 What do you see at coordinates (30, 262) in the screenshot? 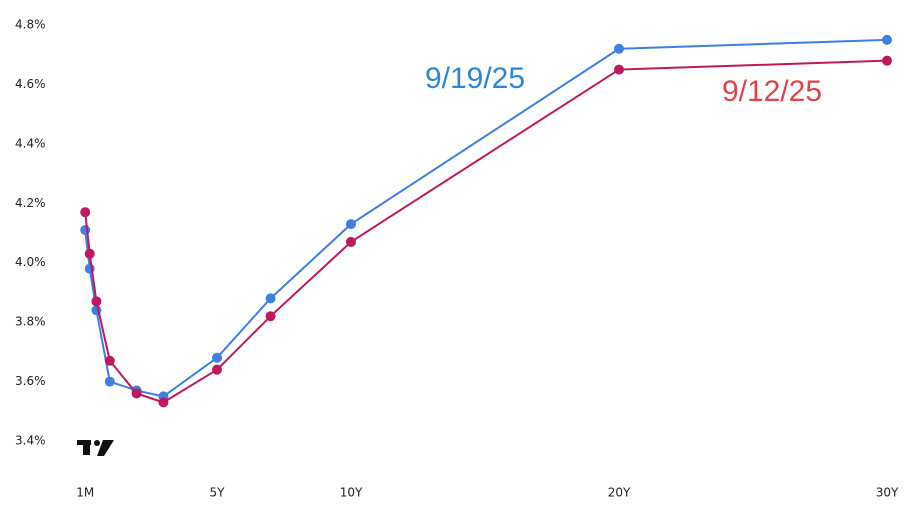
I see `y-tick-label: 4.0%` at bounding box center [30, 262].